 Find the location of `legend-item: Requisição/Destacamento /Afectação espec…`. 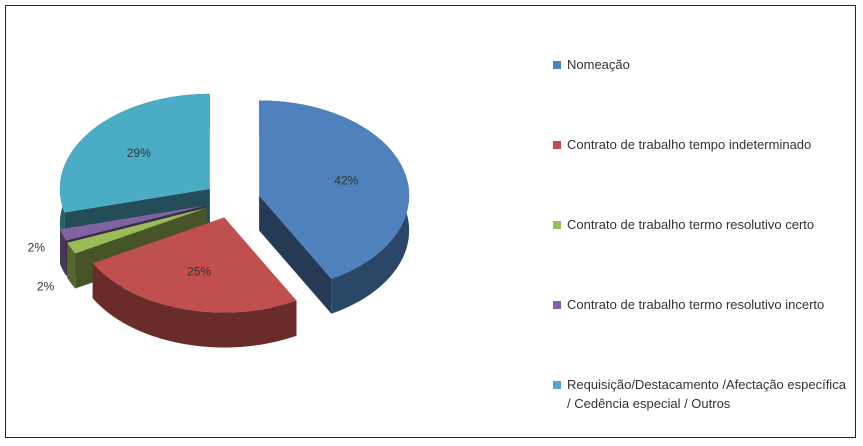

legend-item: Requisição/Destacamento /Afectação espec… is located at coordinates (703, 410).